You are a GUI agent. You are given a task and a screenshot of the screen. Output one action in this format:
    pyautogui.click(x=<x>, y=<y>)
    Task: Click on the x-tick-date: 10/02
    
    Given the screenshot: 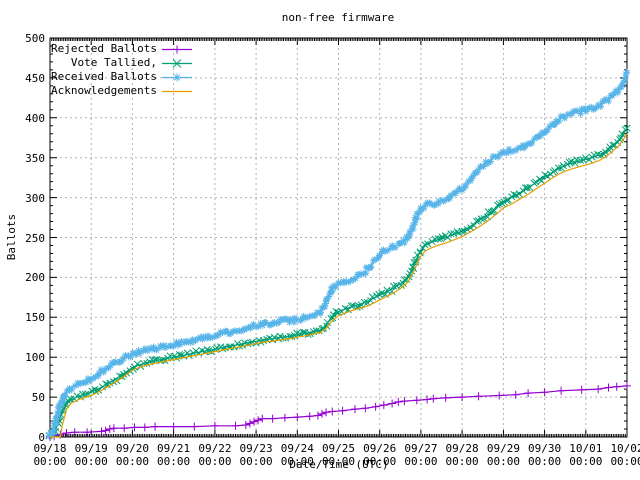 What is the action you would take?
    pyautogui.click(x=625, y=448)
    